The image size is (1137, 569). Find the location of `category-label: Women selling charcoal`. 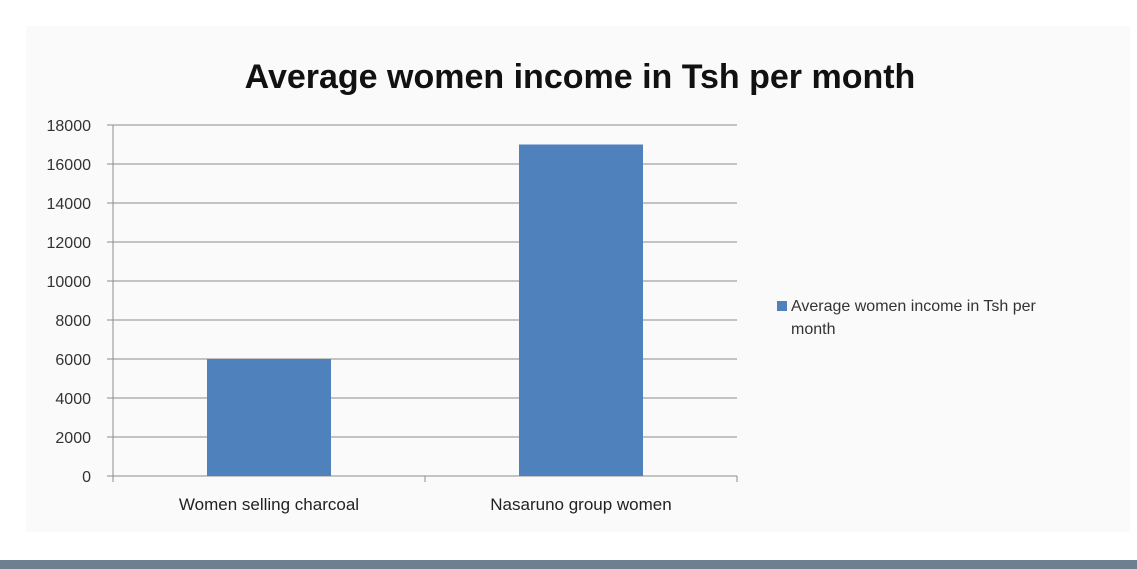

category-label: Women selling charcoal is located at coordinates (269, 504).